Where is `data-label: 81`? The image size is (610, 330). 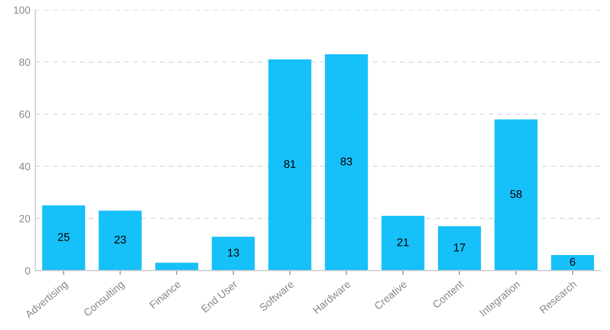
data-label: 81 is located at coordinates (290, 164).